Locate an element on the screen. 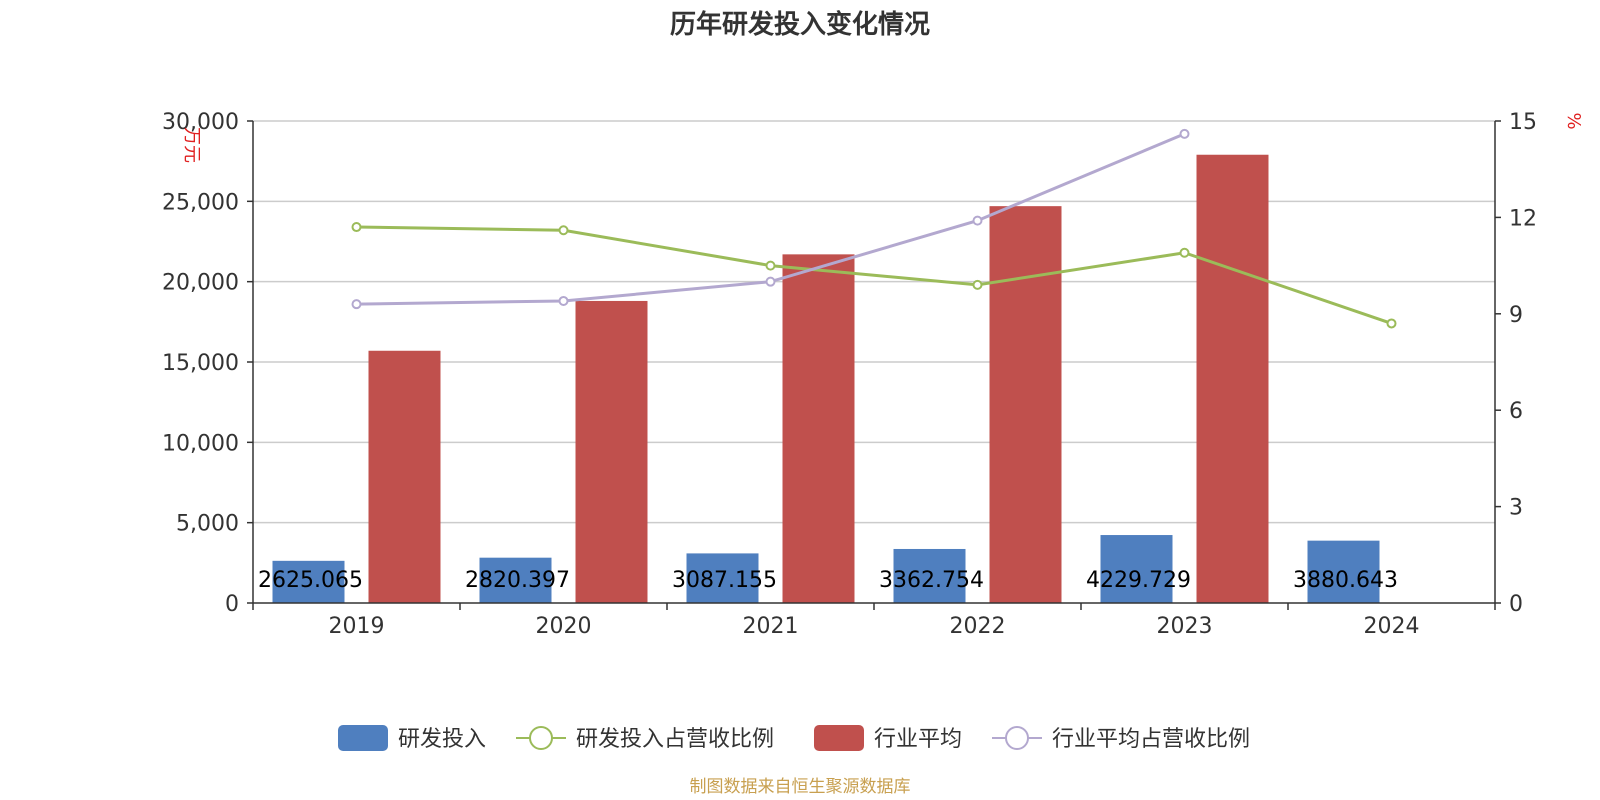 The width and height of the screenshot is (1600, 800). right-tick-label: 15 is located at coordinates (1523, 122).